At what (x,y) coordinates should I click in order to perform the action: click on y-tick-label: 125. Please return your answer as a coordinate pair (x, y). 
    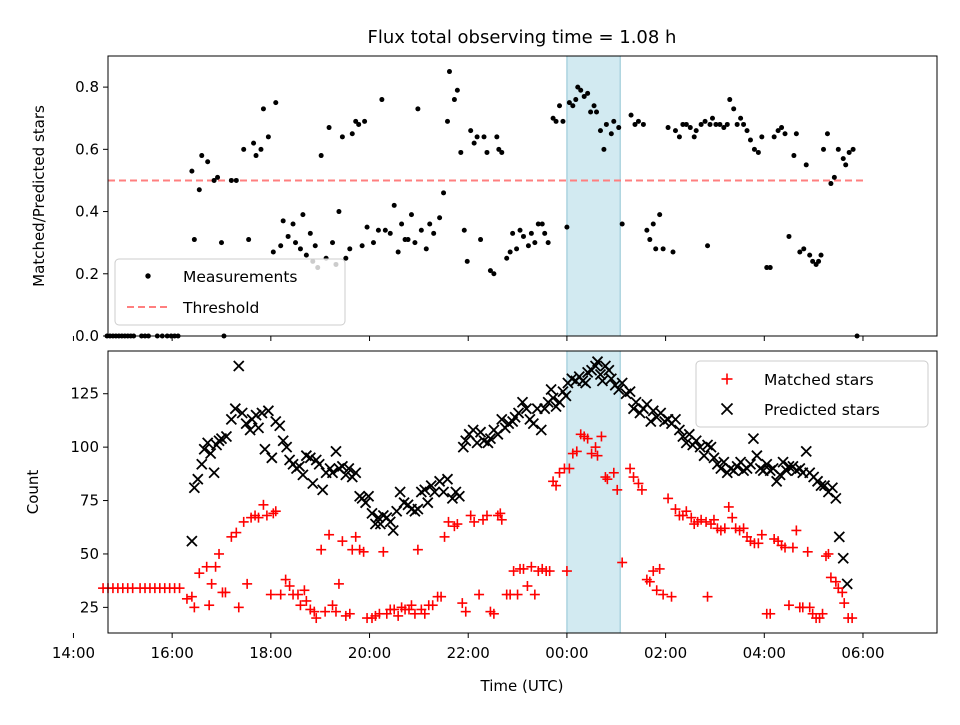
    Looking at the image, I should click on (84, 394).